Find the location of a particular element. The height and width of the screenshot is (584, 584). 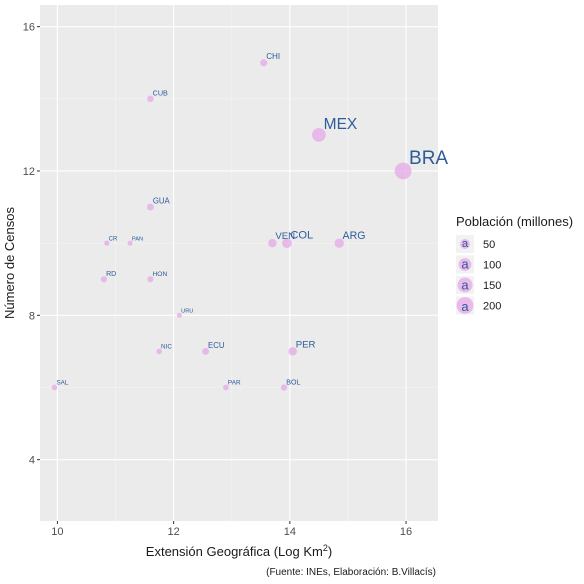

point-label: CR is located at coordinates (113, 239).